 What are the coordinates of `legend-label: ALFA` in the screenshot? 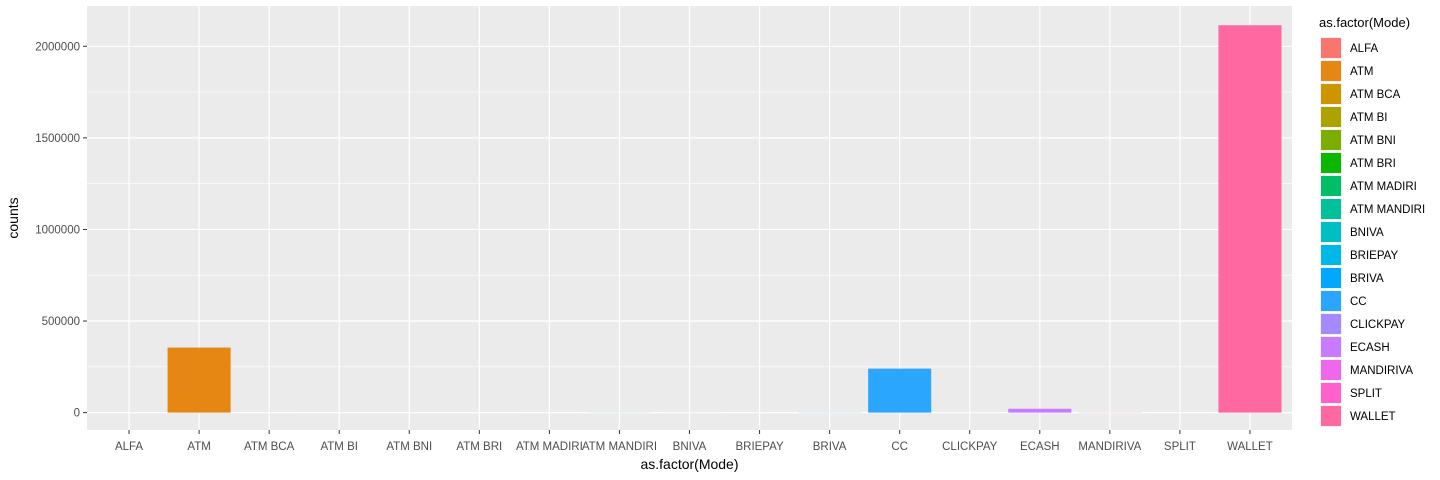 It's located at (1364, 49).